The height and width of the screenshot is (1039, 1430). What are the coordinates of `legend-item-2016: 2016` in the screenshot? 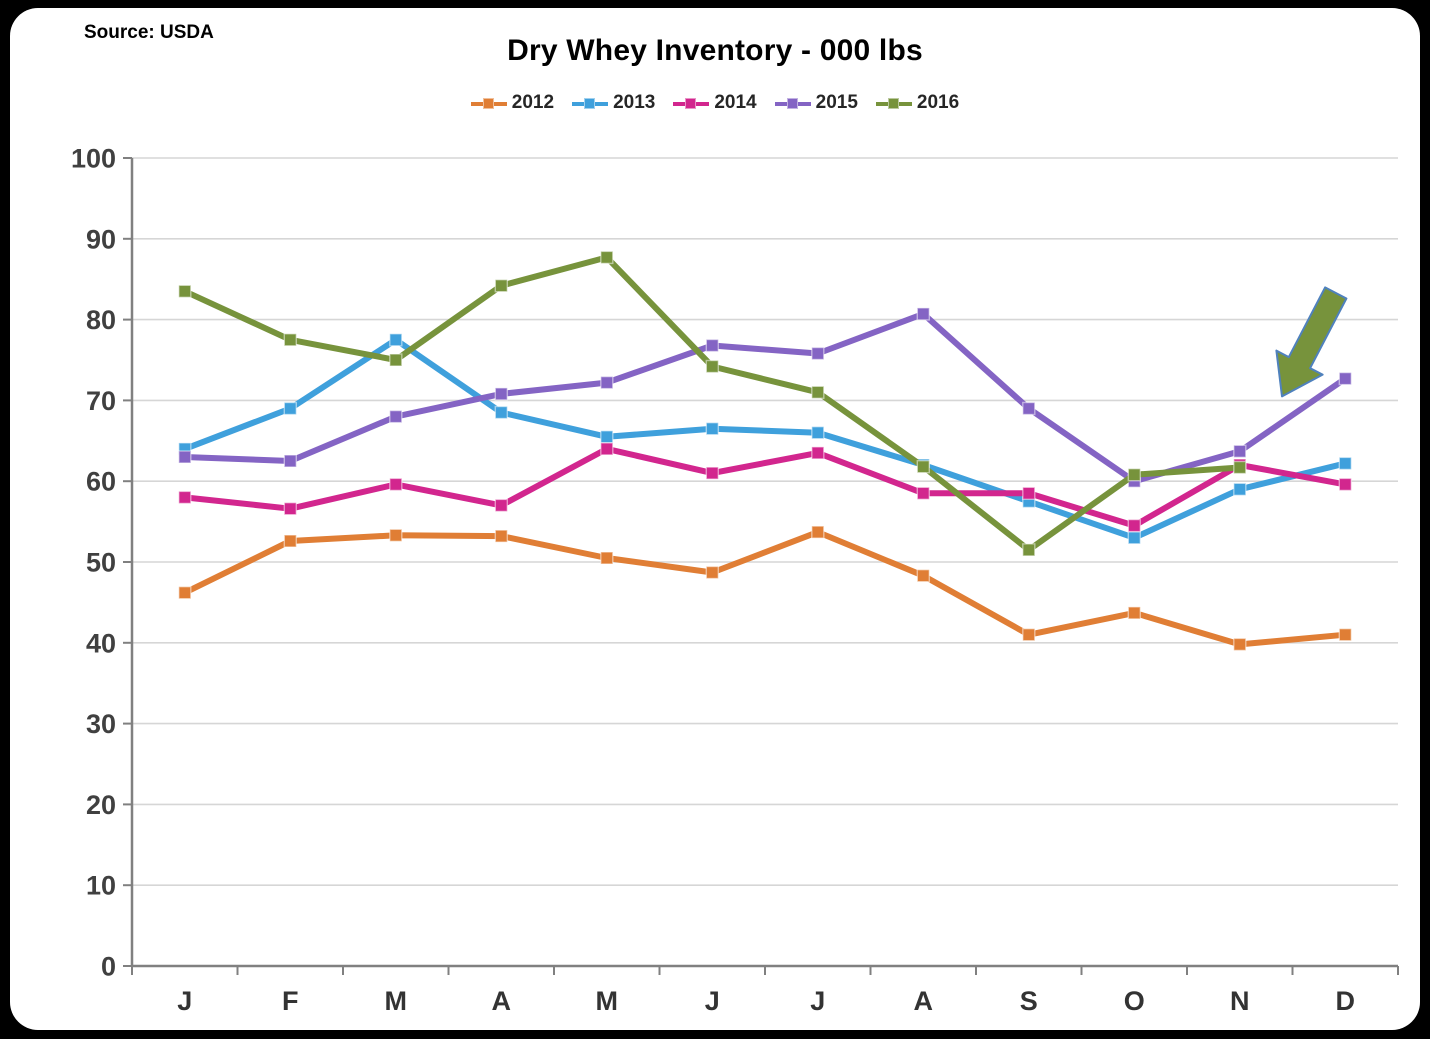 It's located at (917, 103).